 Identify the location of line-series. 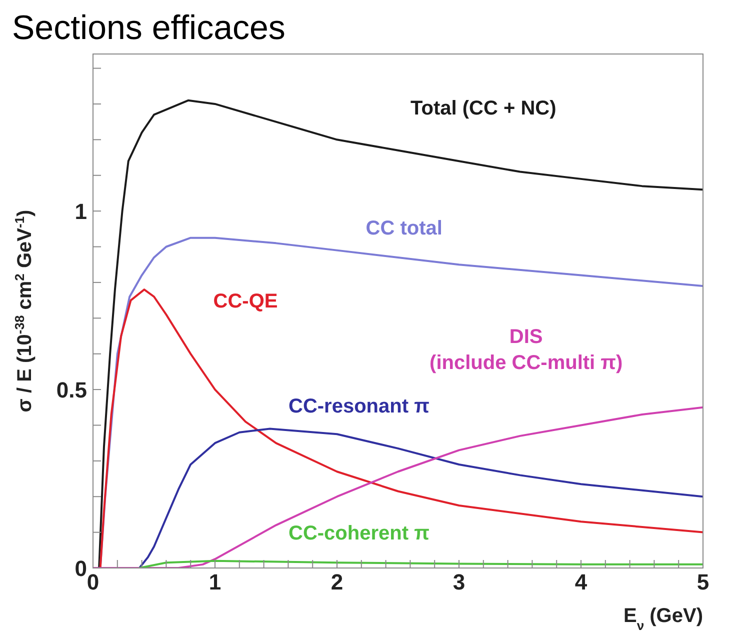
(420, 564).